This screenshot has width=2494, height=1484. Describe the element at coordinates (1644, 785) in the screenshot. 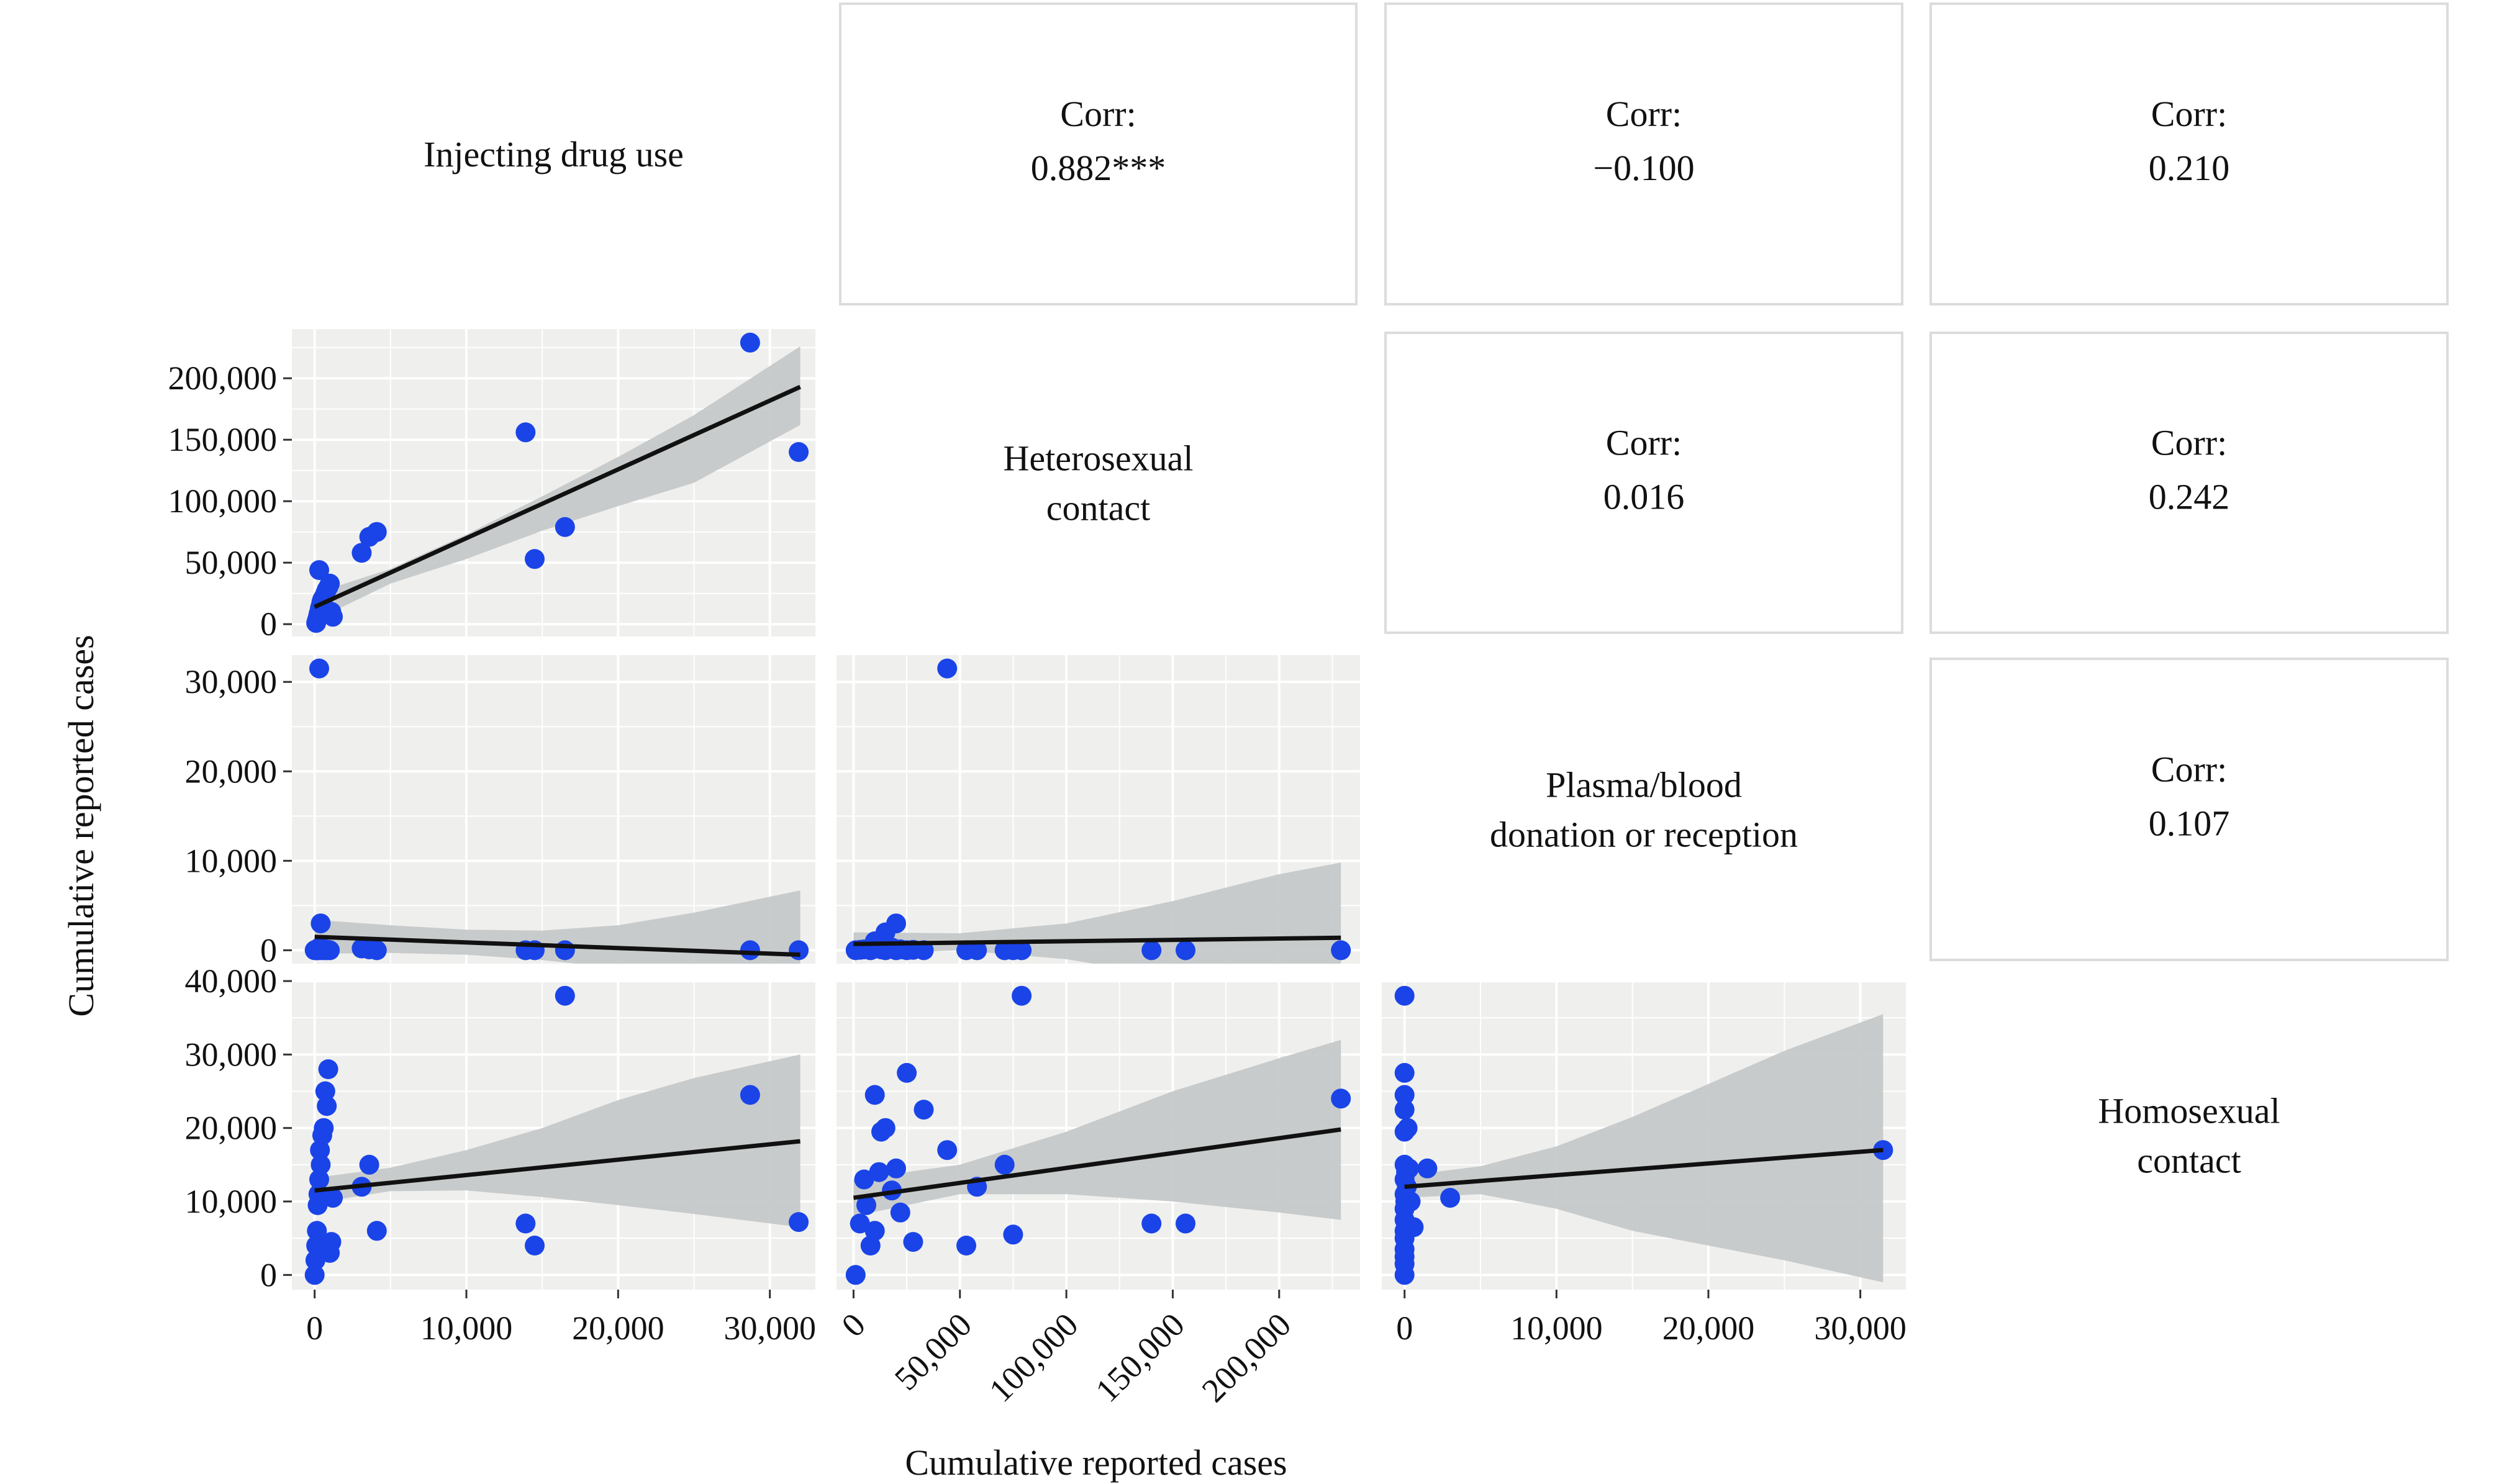

I see `variable-name-line: Plasma/blood` at that location.